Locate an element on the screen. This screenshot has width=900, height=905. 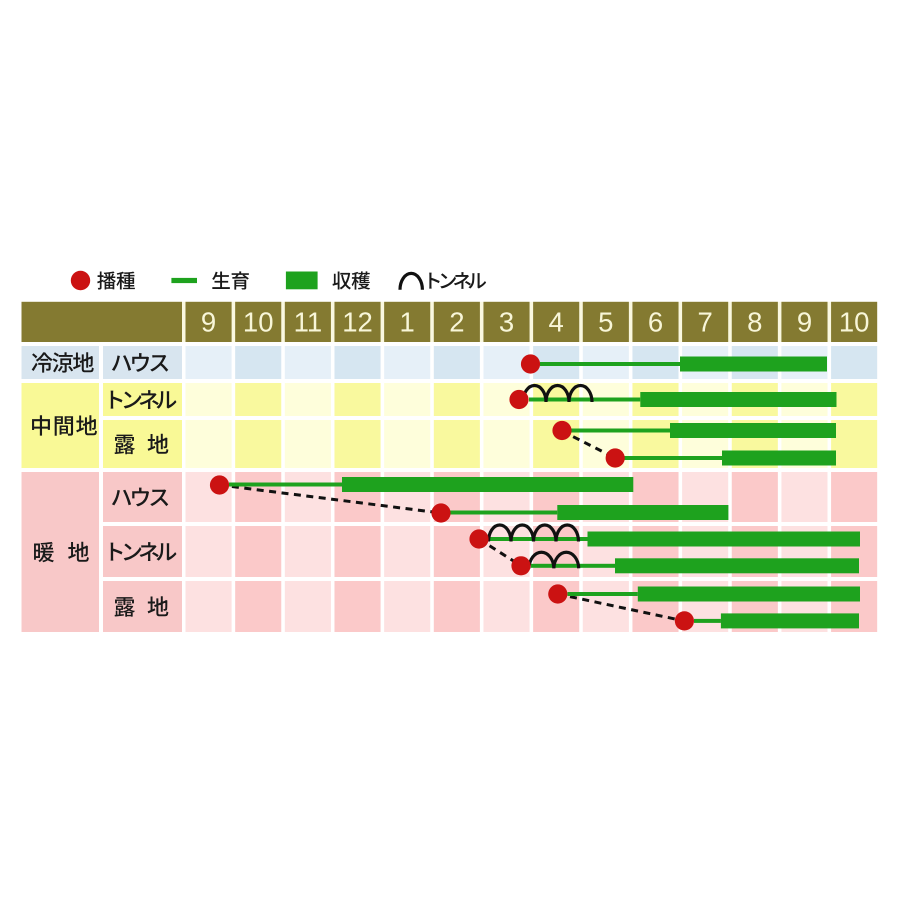
svg-text: 5 is located at coordinates (605, 322).